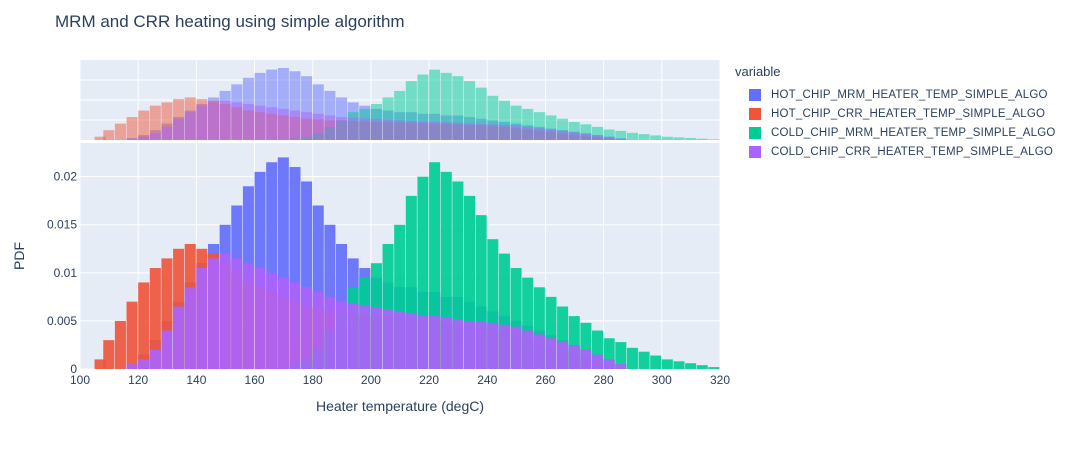 Image resolution: width=1089 pixels, height=450 pixels. I want to click on y-tick-label: 0.005, so click(62, 321).